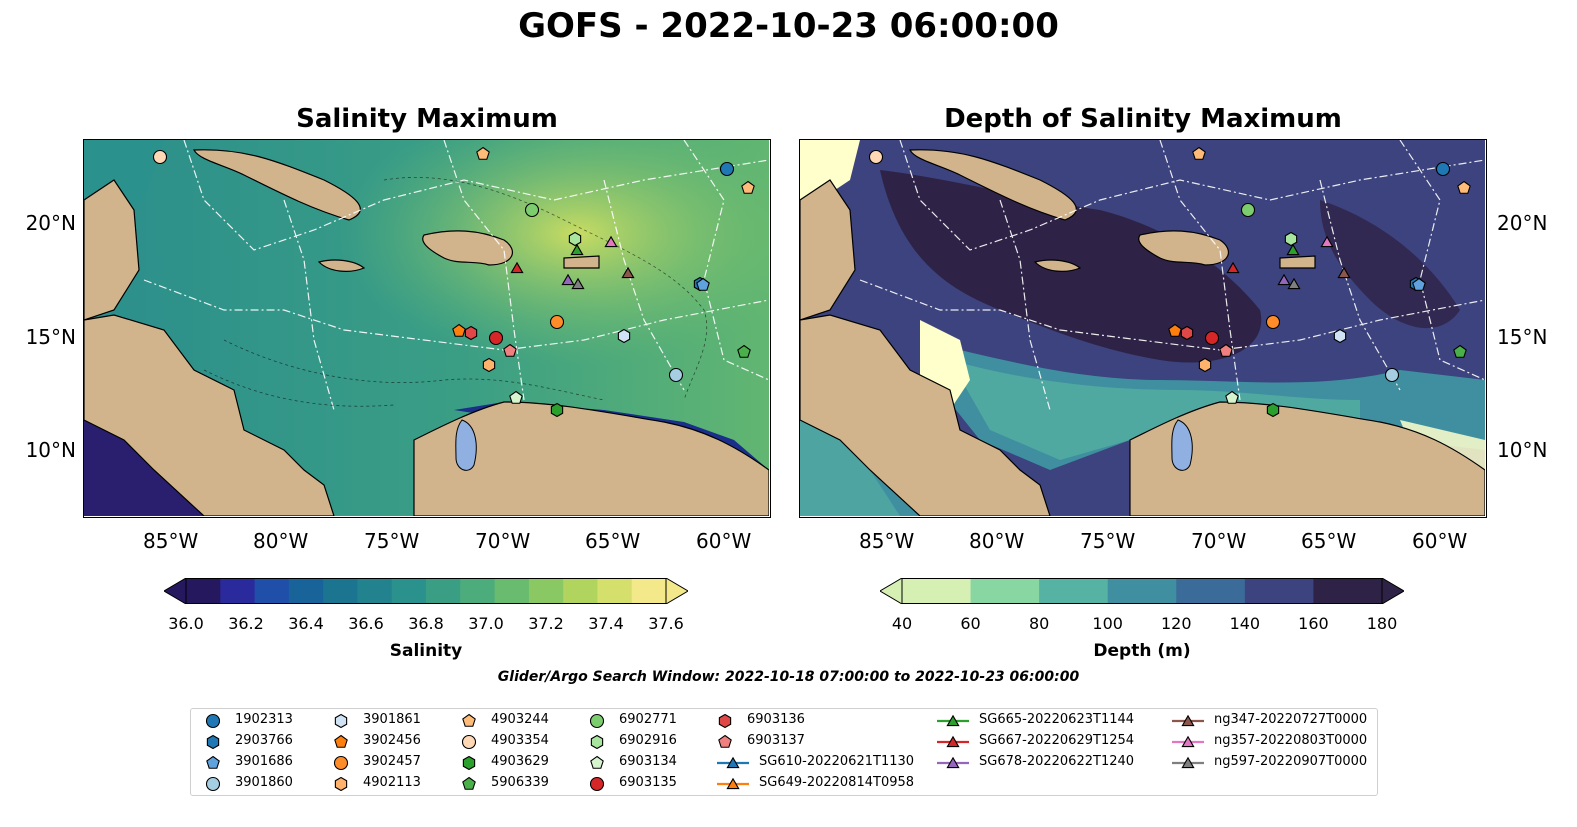  I want to click on depth-colorbar-tick-label: 40, so click(902, 623).